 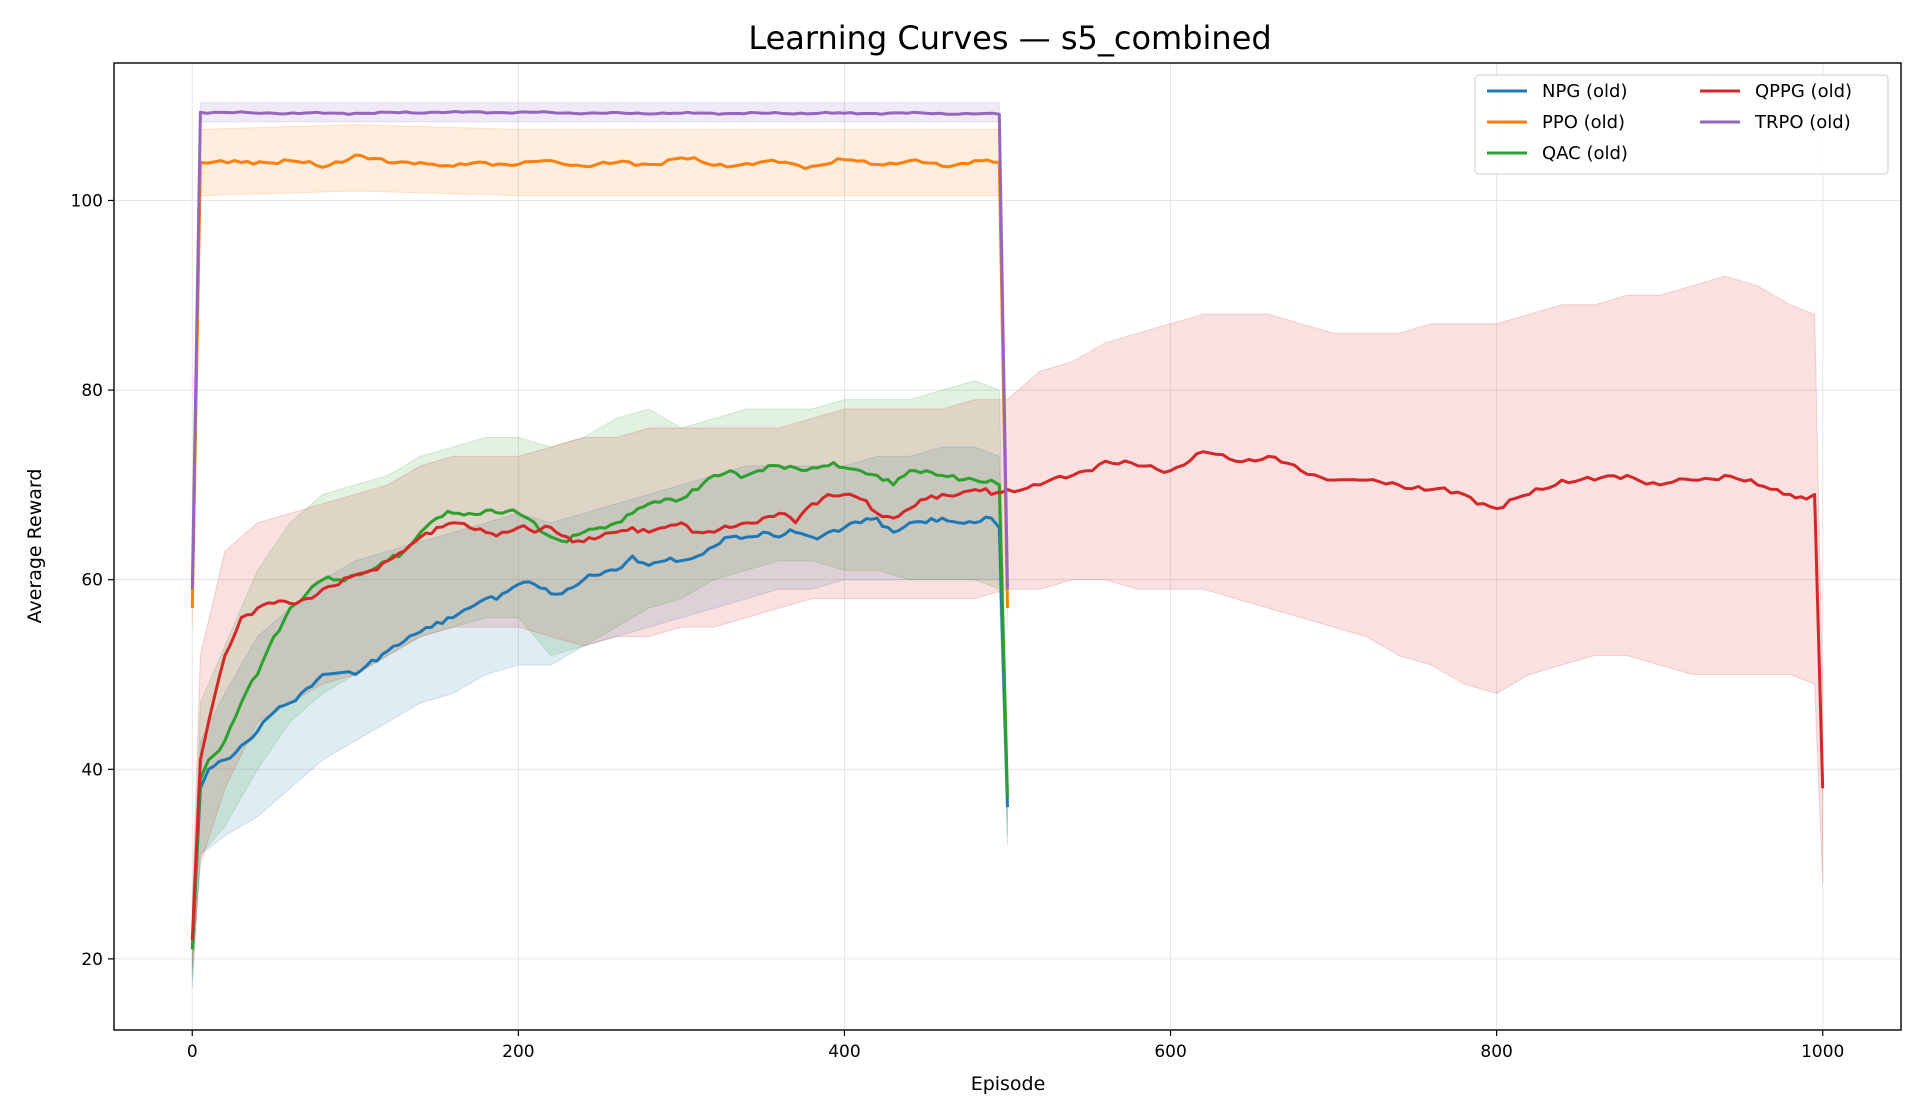 What do you see at coordinates (1008, 1084) in the screenshot?
I see `x-axis-label: Episode` at bounding box center [1008, 1084].